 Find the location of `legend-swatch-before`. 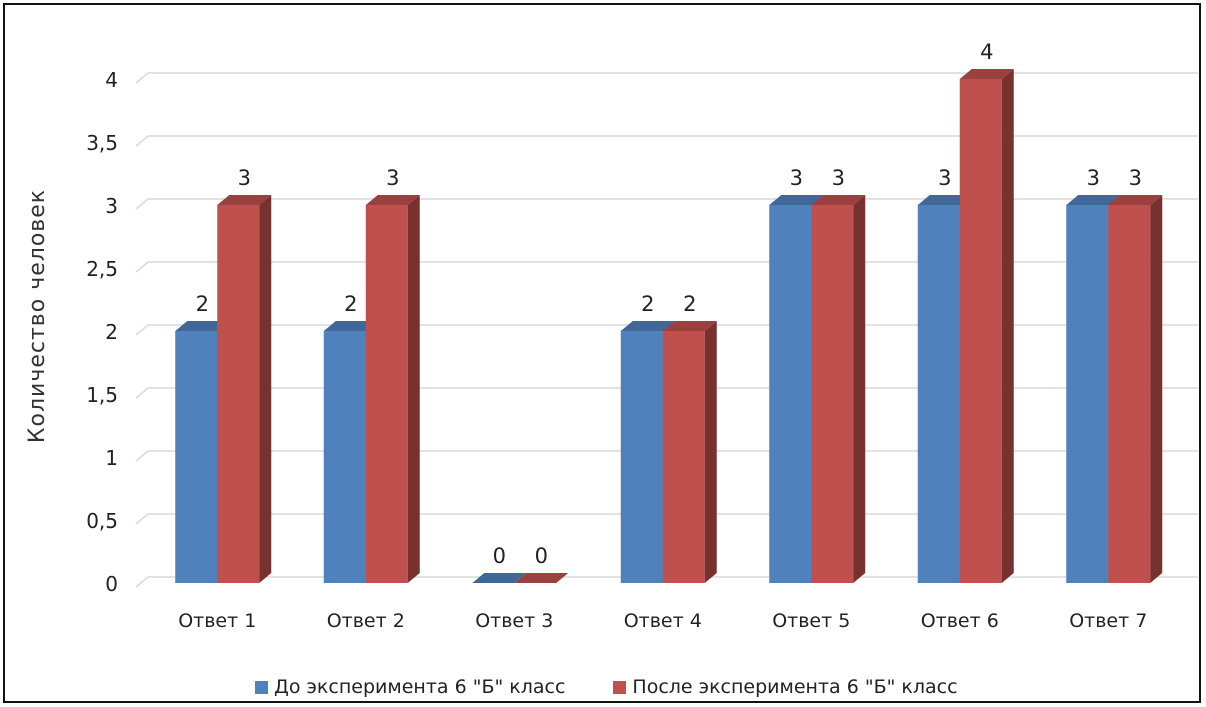

legend-swatch-before is located at coordinates (261, 687).